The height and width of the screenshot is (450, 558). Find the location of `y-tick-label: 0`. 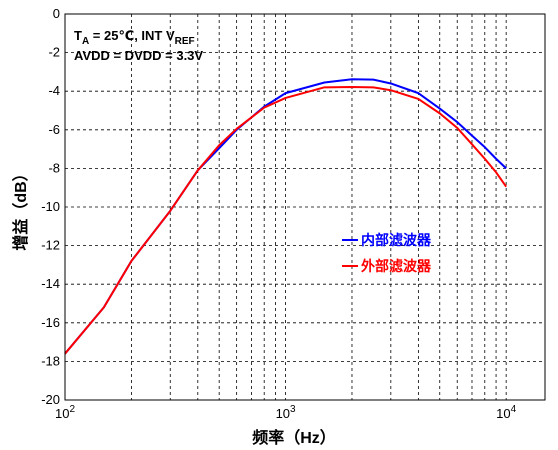

y-tick-label: 0 is located at coordinates (56, 13).